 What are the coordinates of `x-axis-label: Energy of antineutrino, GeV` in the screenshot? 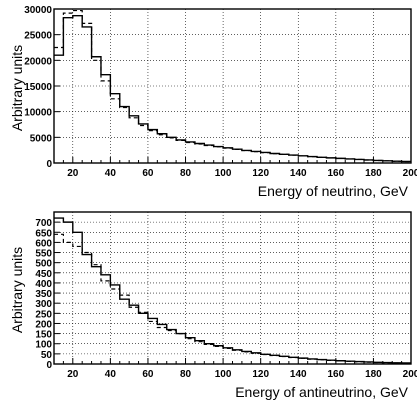 It's located at (321, 392).